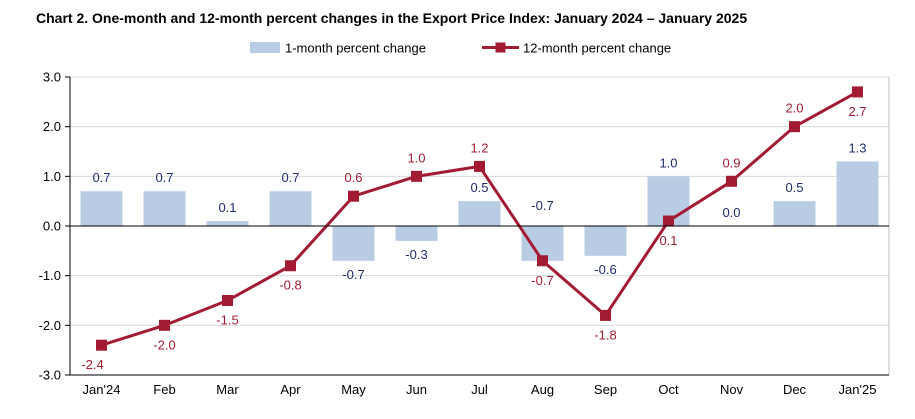 This screenshot has width=915, height=419. I want to click on legend-label-12month: 12-month percent change, so click(597, 48).